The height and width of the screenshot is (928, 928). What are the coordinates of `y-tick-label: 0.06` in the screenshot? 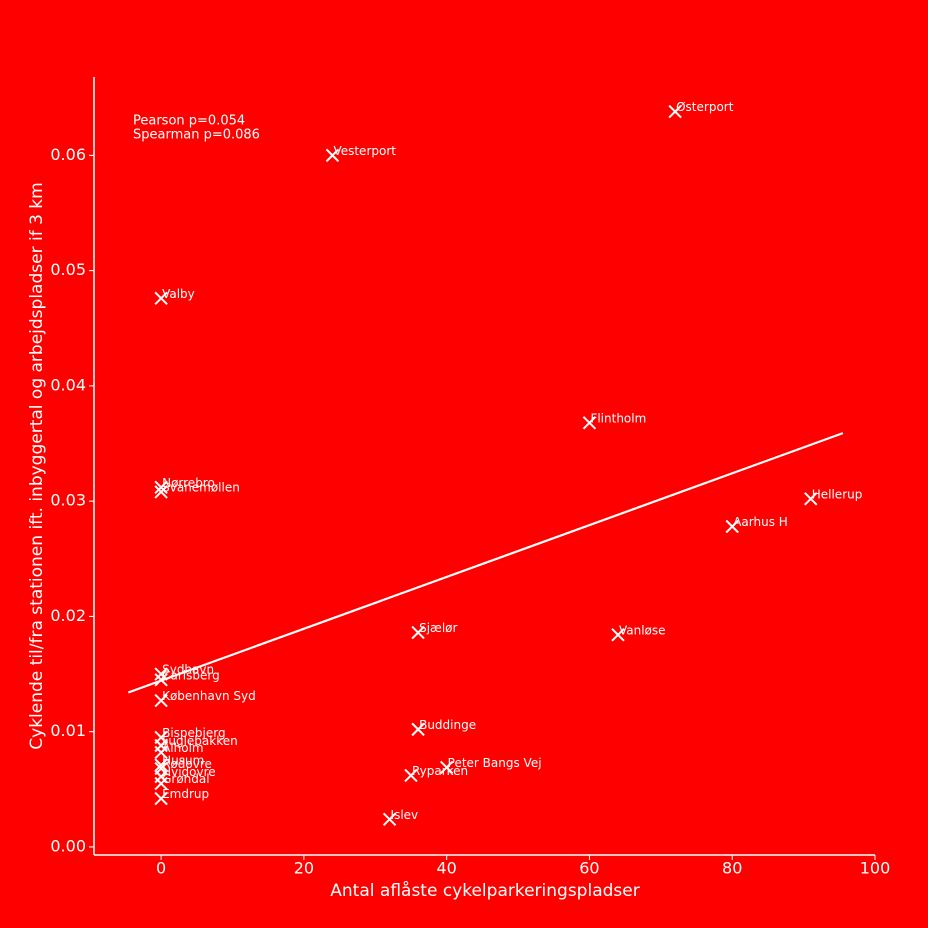 It's located at (68, 154).